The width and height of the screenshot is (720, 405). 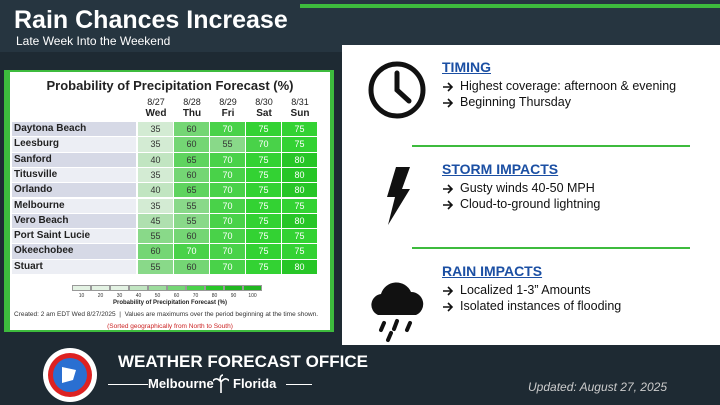 I want to click on value-cell: 45, so click(x=155, y=221).